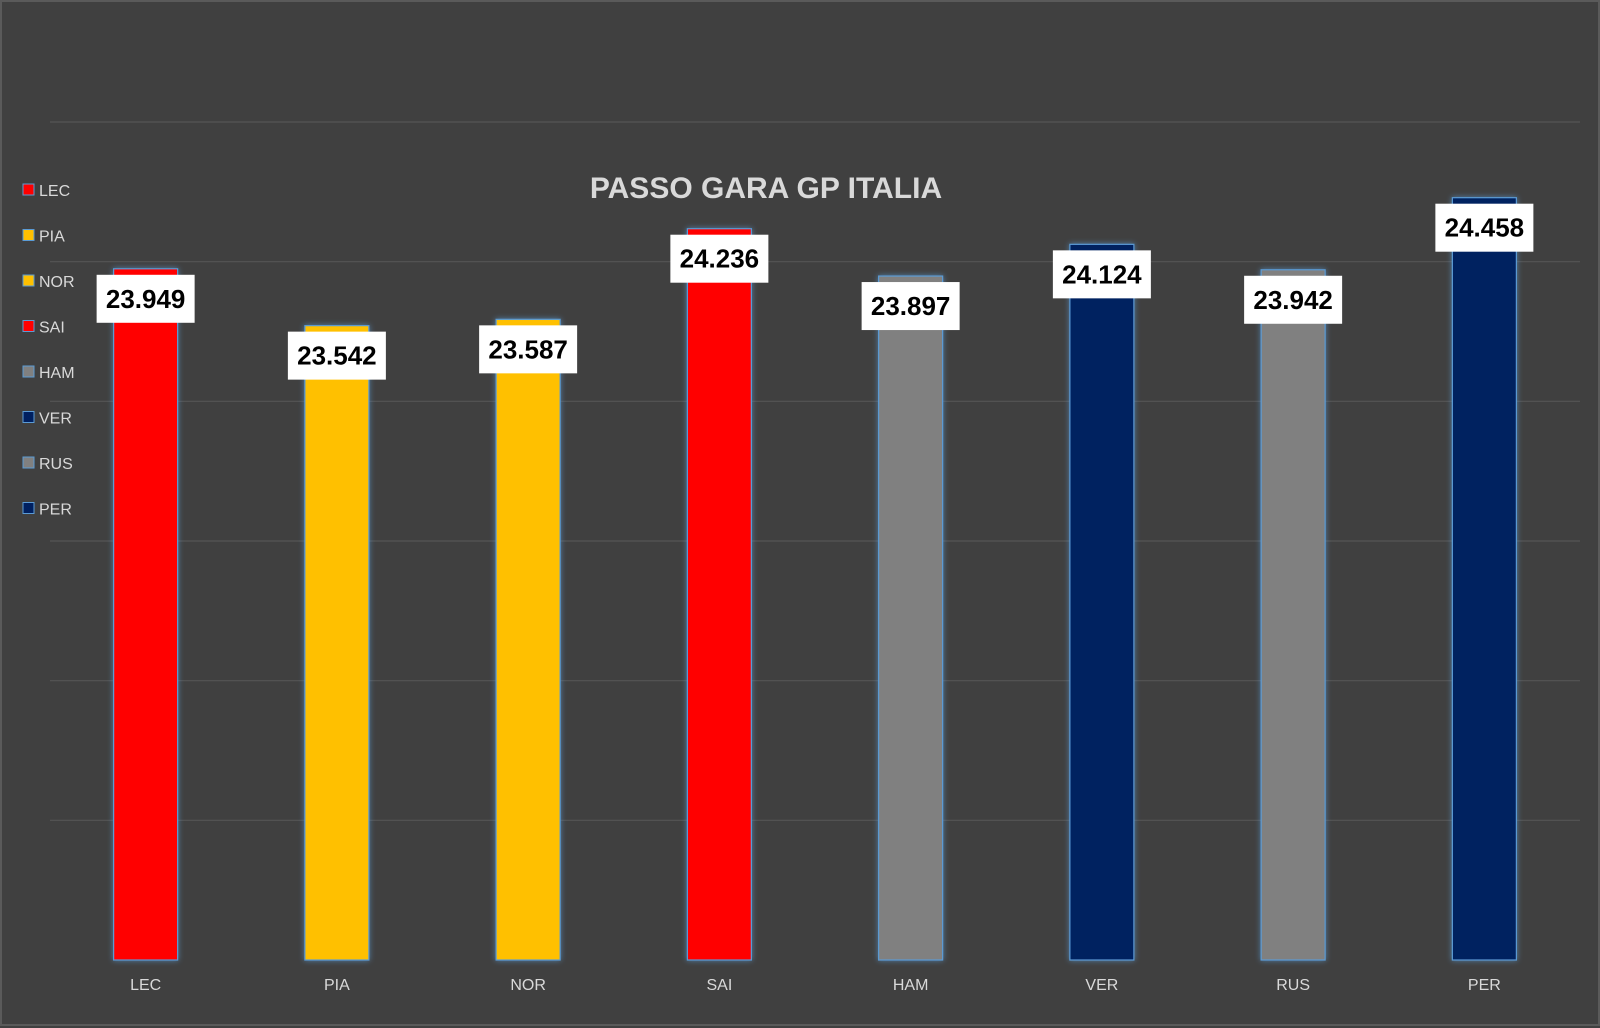  I want to click on data-label-box-pia, so click(336, 355).